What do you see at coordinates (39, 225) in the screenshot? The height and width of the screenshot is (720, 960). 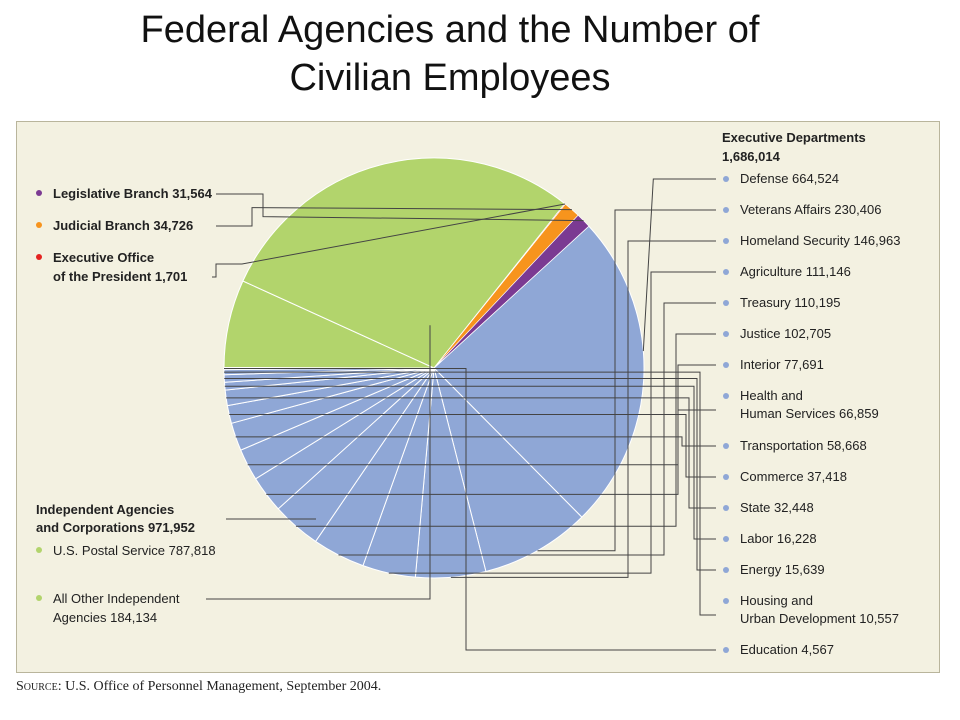 I see `legend-dot-judicial` at bounding box center [39, 225].